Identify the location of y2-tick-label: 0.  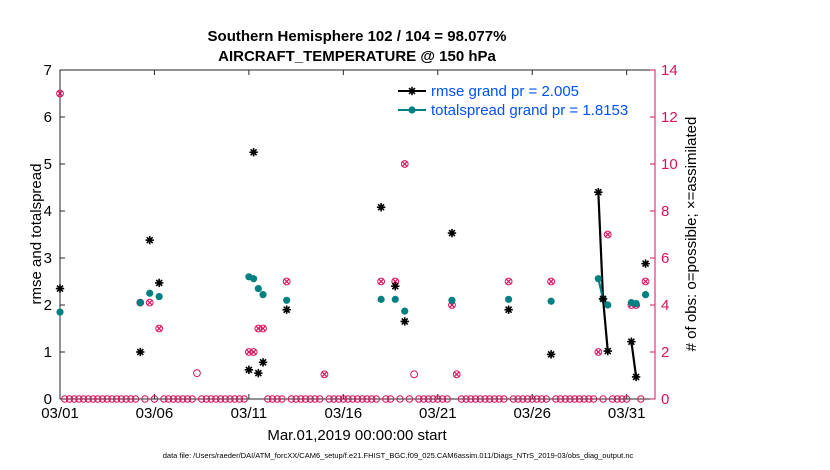
(665, 399).